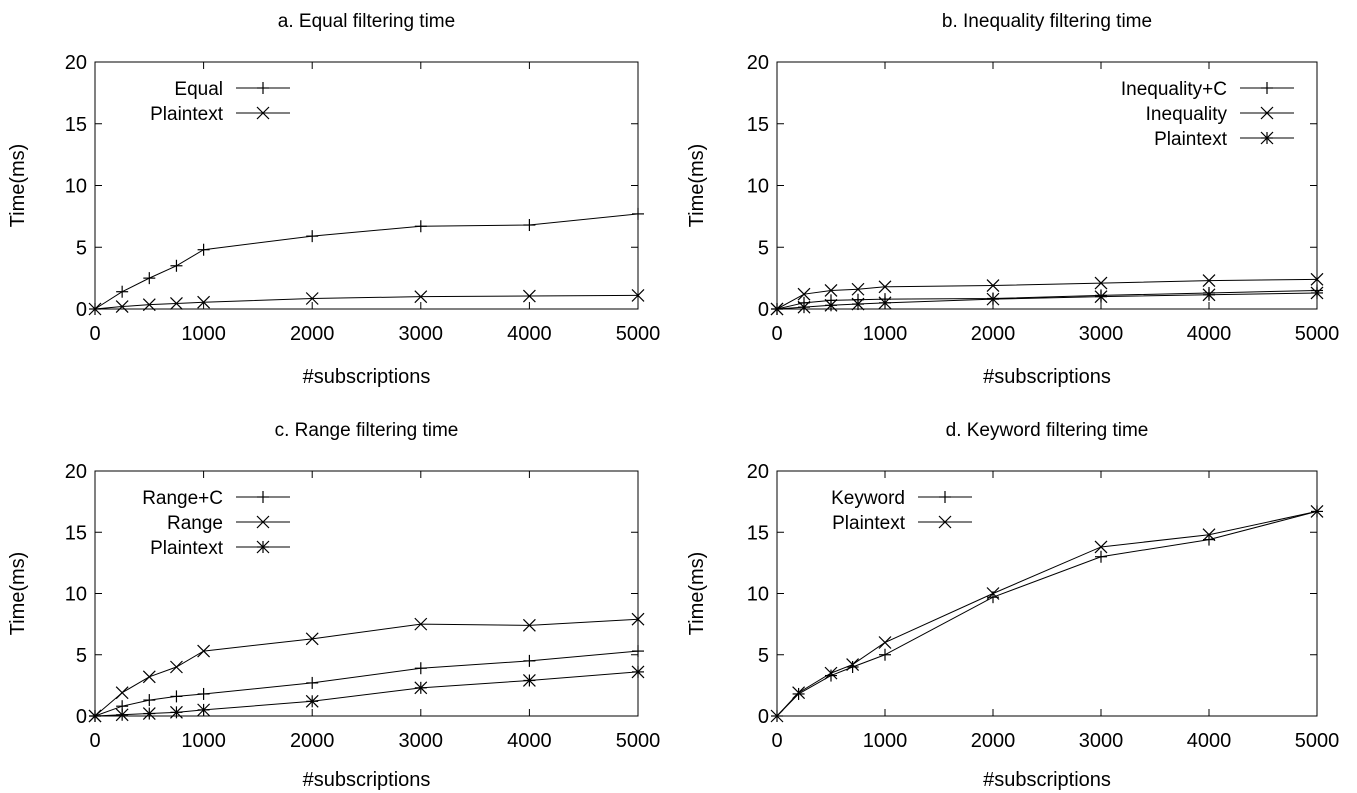  What do you see at coordinates (220, 102) in the screenshot?
I see `legend: Equal Plaintext` at bounding box center [220, 102].